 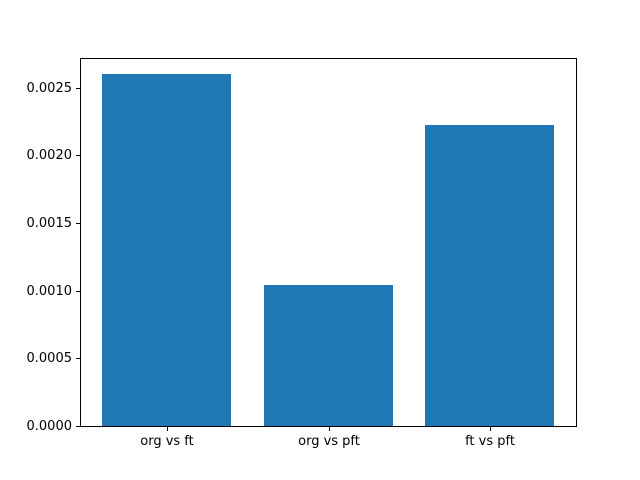 I want to click on y-tick-label: 0.0020, so click(x=49, y=155).